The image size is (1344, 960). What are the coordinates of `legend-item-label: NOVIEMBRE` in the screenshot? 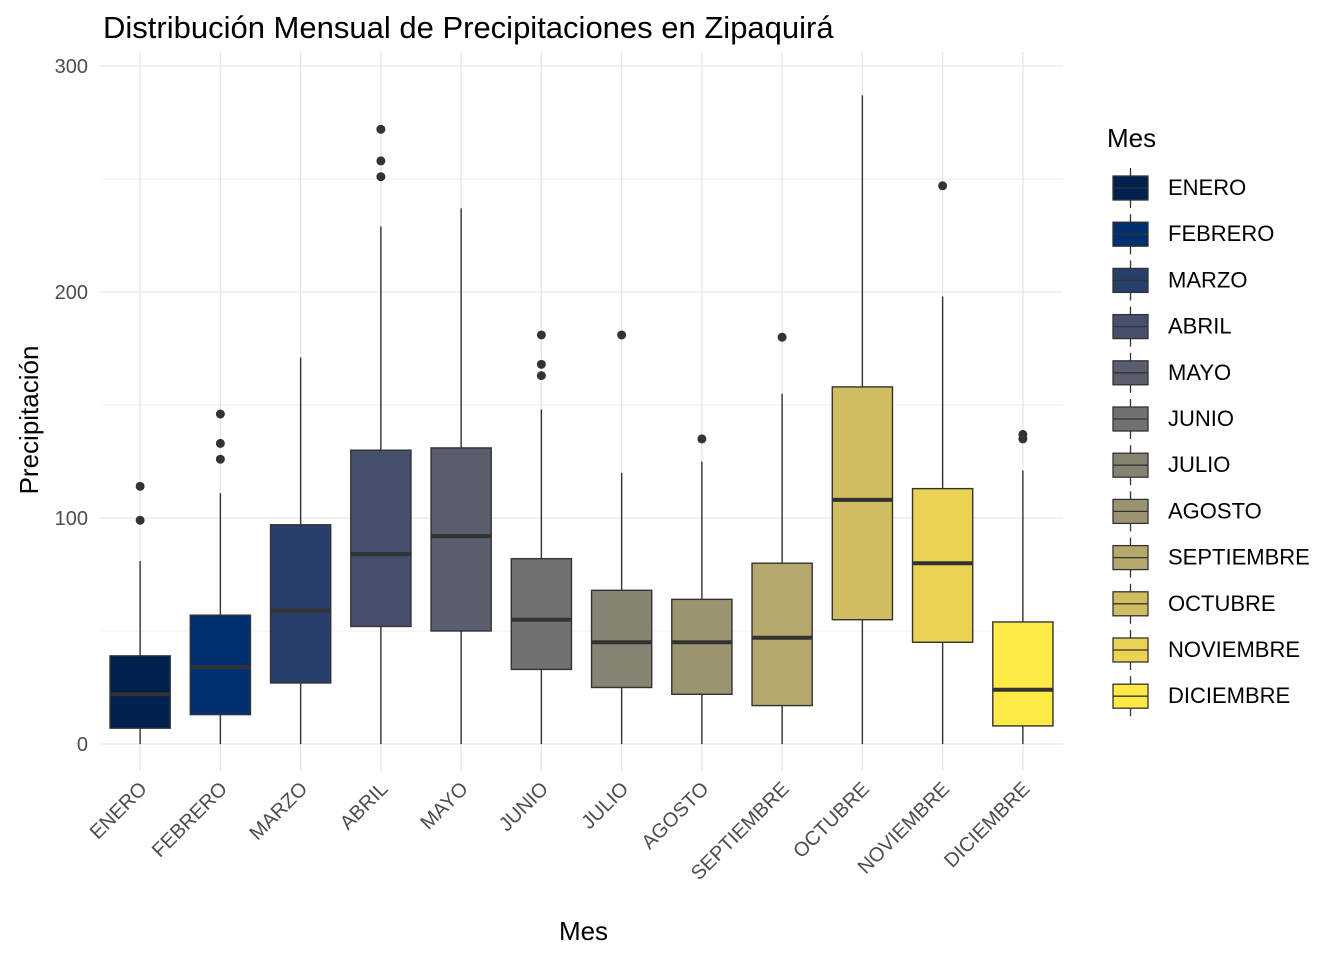 It's located at (1234, 649).